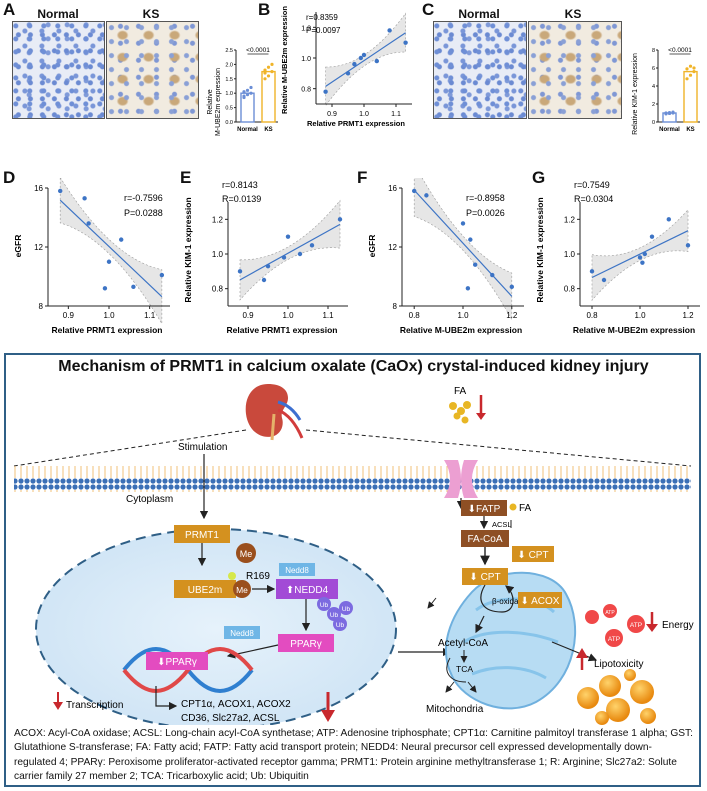 The width and height of the screenshot is (707, 791). I want to click on panel-e-r: r=0.8143, so click(240, 185).